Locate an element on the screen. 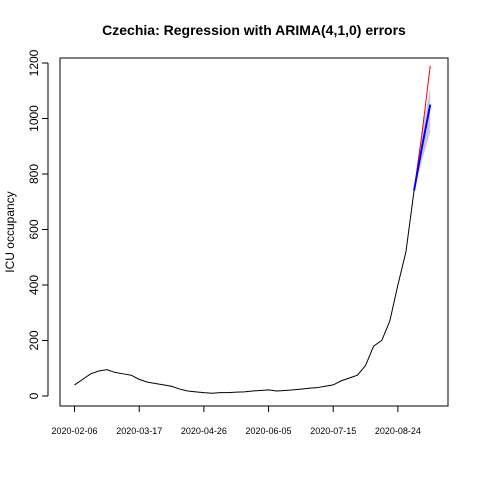 The height and width of the screenshot is (485, 480). y-tick-label: 800 is located at coordinates (34, 174).